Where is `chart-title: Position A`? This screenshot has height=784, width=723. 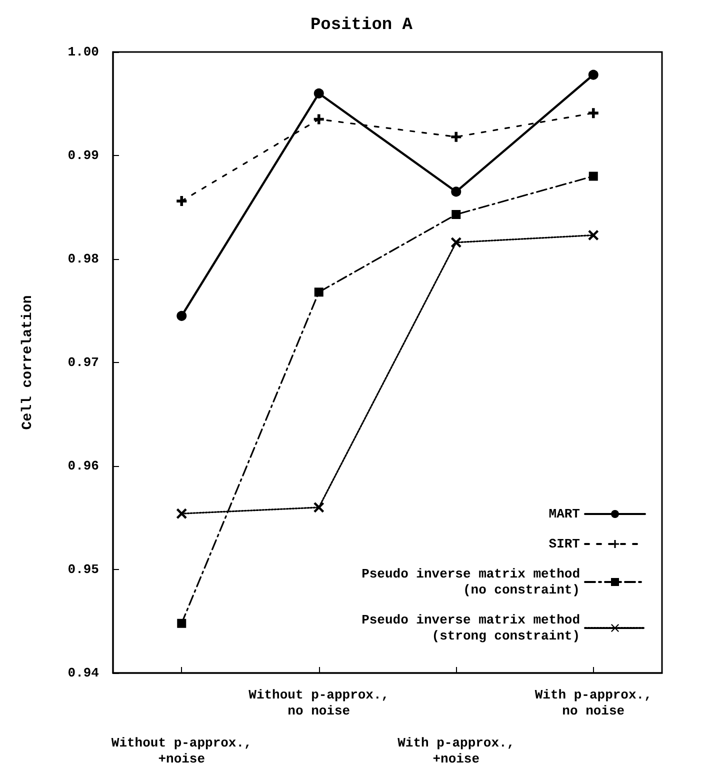
chart-title: Position A is located at coordinates (362, 25).